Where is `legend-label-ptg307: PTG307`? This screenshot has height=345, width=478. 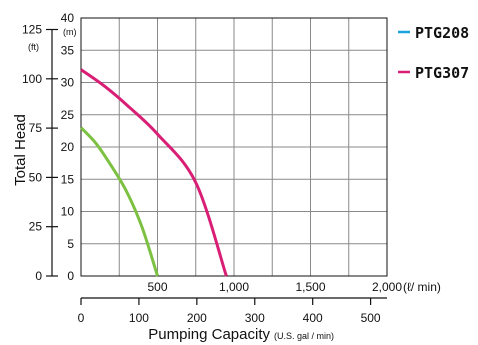
legend-label-ptg307: PTG307 is located at coordinates (442, 73).